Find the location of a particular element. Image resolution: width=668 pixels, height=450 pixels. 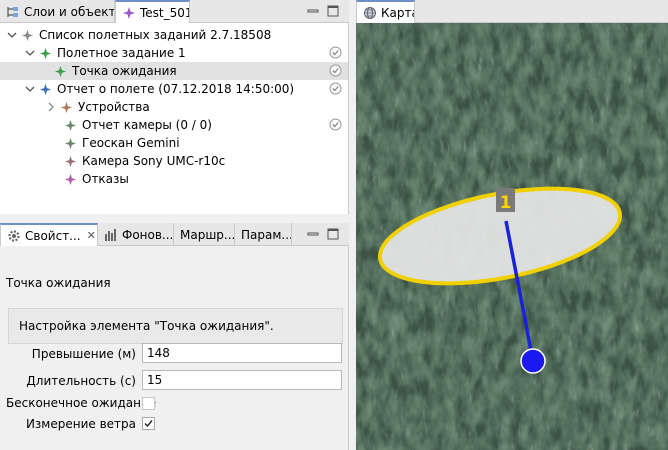

props-title: Точка ожидания is located at coordinates (58, 283).